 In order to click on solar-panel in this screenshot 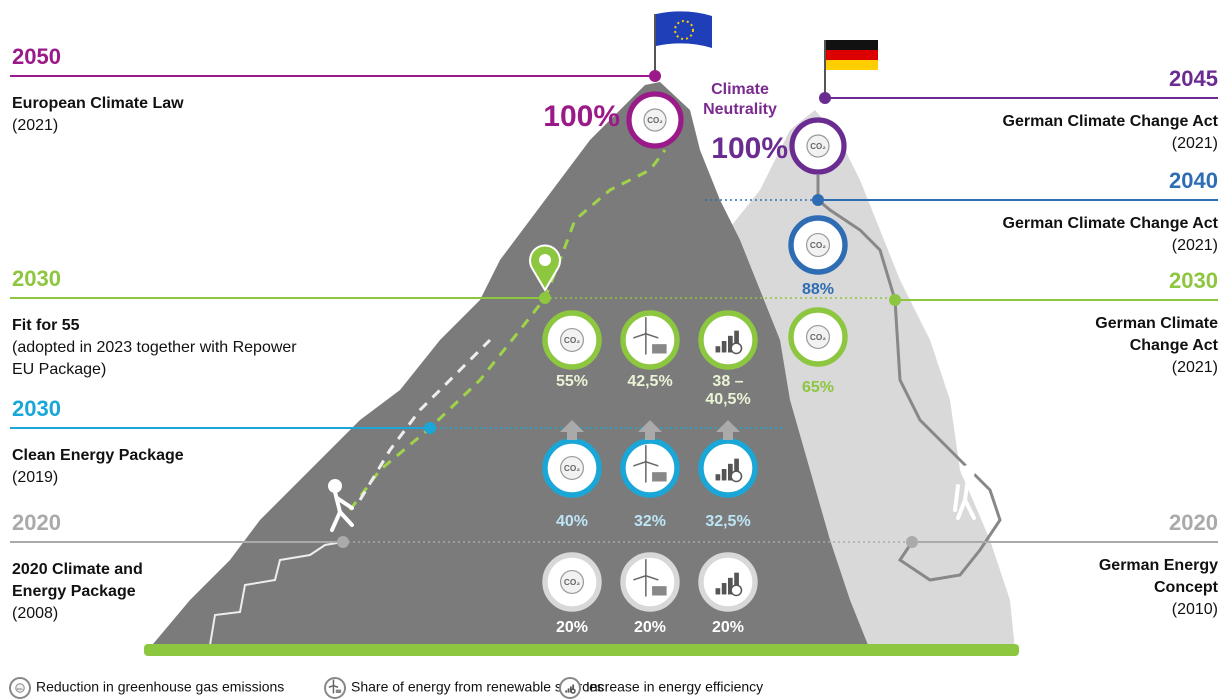, I will do `click(338, 691)`.